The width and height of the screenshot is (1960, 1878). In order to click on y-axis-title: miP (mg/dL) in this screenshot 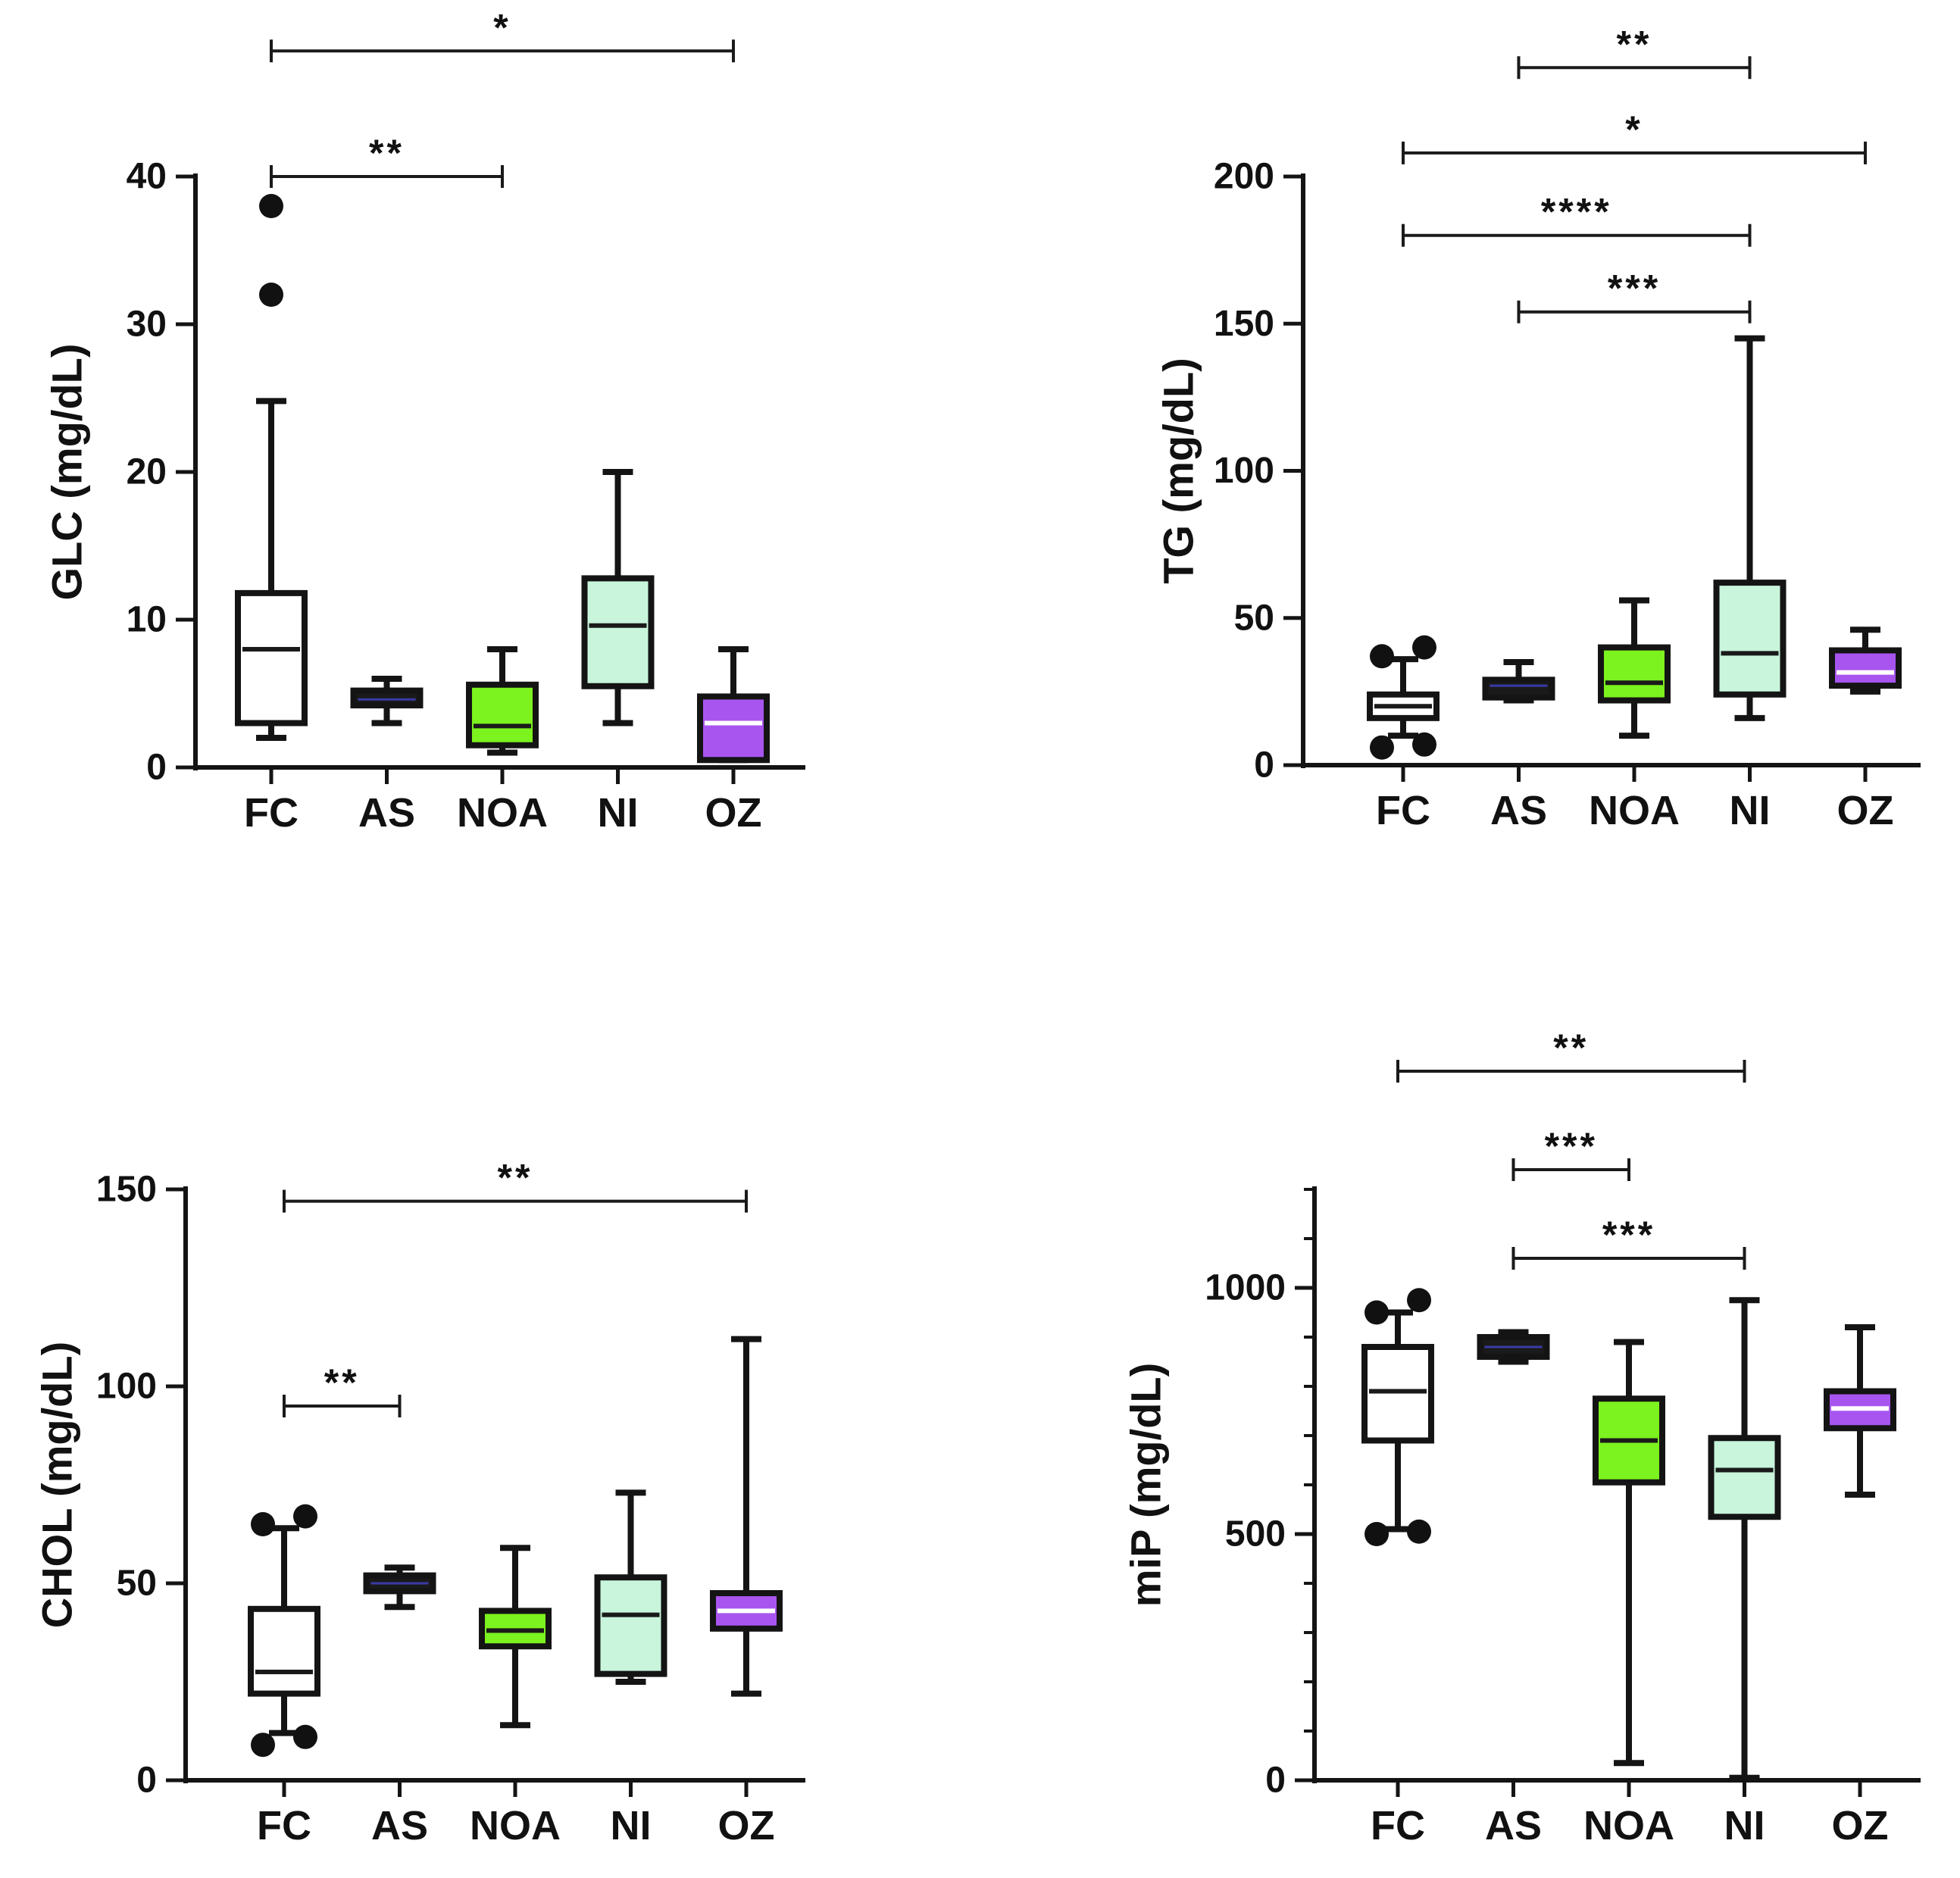, I will do `click(1146, 1485)`.